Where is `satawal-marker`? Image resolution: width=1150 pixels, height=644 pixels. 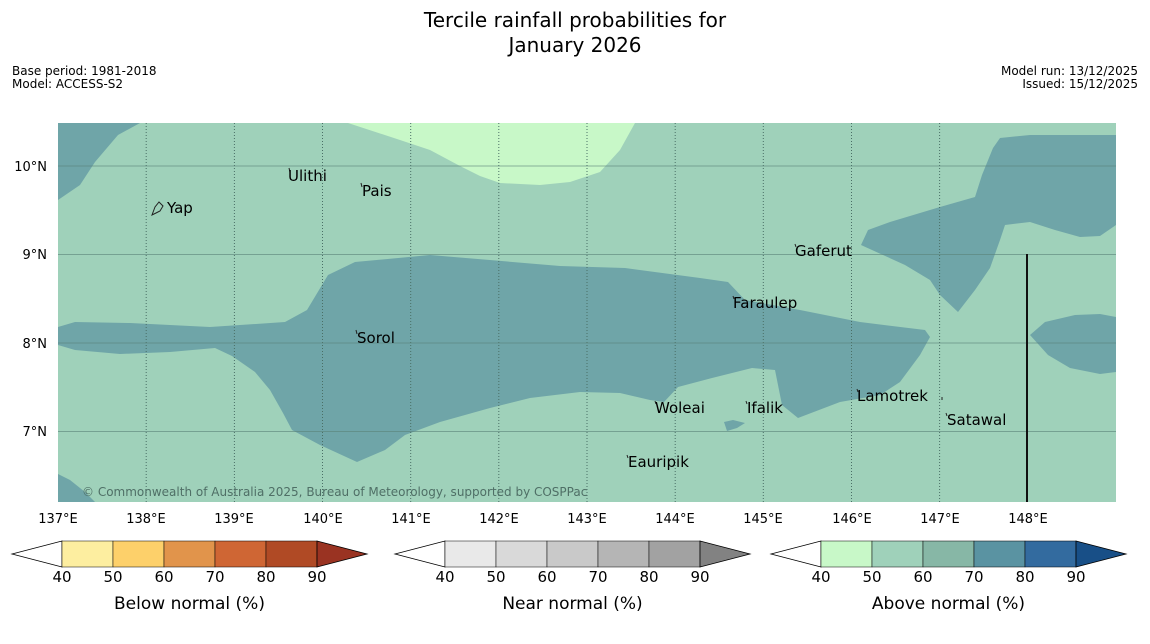 satawal-marker is located at coordinates (946, 414).